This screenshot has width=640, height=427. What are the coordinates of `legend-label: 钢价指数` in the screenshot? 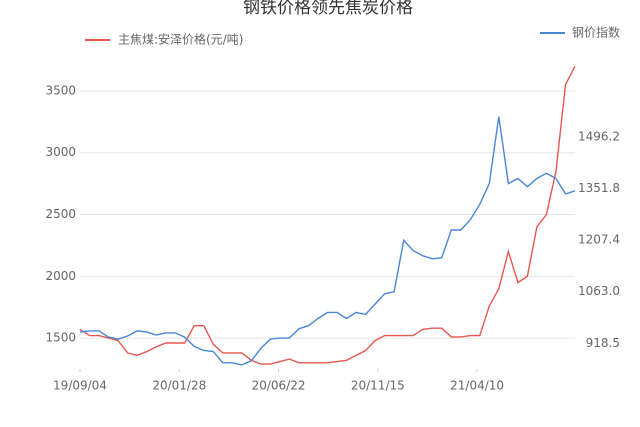 It's located at (596, 32).